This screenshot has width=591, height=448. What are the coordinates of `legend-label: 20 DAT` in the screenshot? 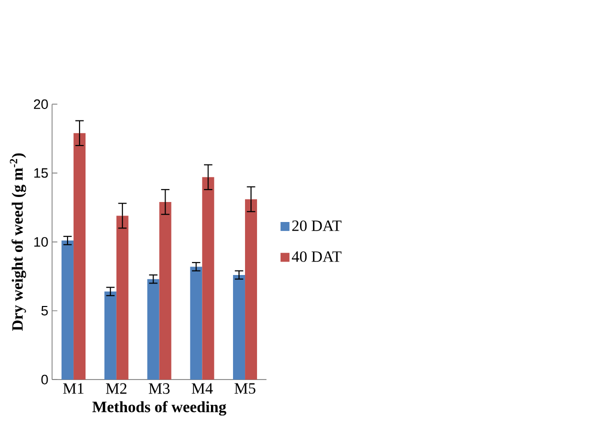 It's located at (317, 226).